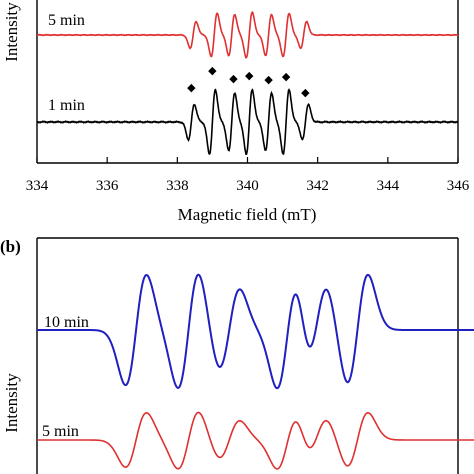 This screenshot has width=474, height=474. What do you see at coordinates (247, 35) in the screenshot?
I see `panel-a-series-5min-line` at bounding box center [247, 35].